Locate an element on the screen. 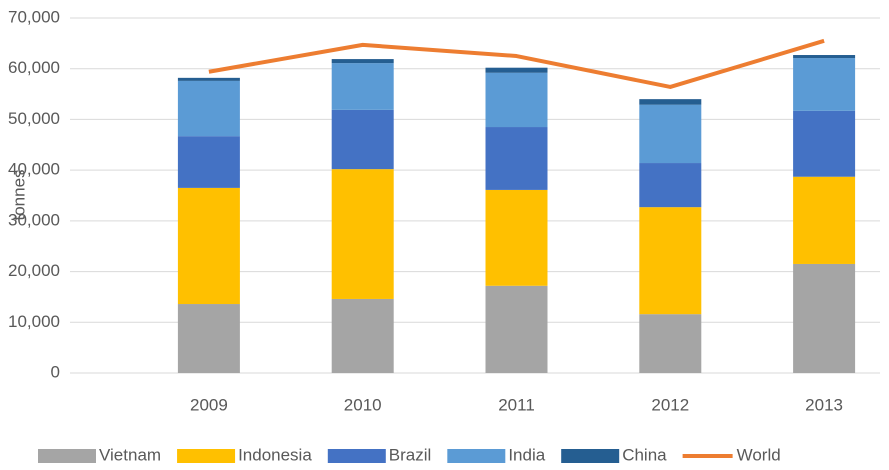 The image size is (889, 470). y-axis-label: tonnes is located at coordinates (18, 194).